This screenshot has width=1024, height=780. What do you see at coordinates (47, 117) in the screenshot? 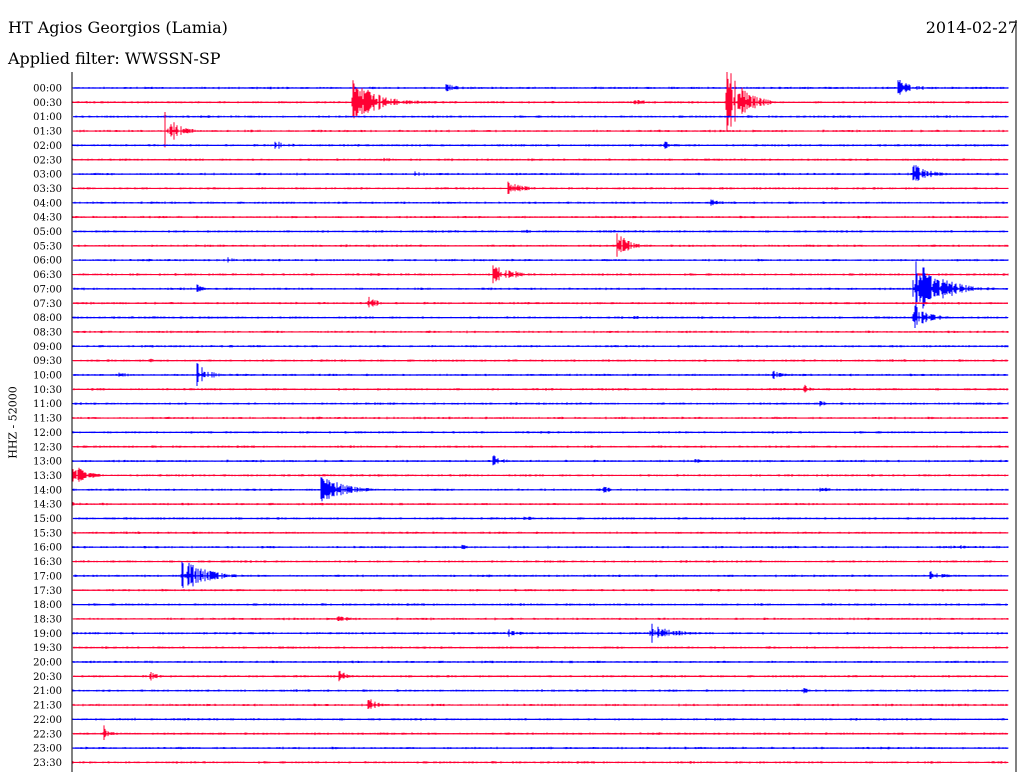
I see `row-time-label: 01:00` at bounding box center [47, 117].